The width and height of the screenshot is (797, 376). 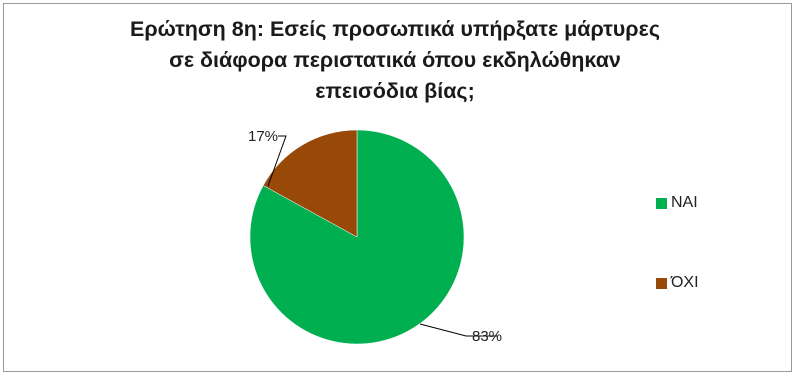 I want to click on data-label-yes: 83%, so click(x=487, y=336).